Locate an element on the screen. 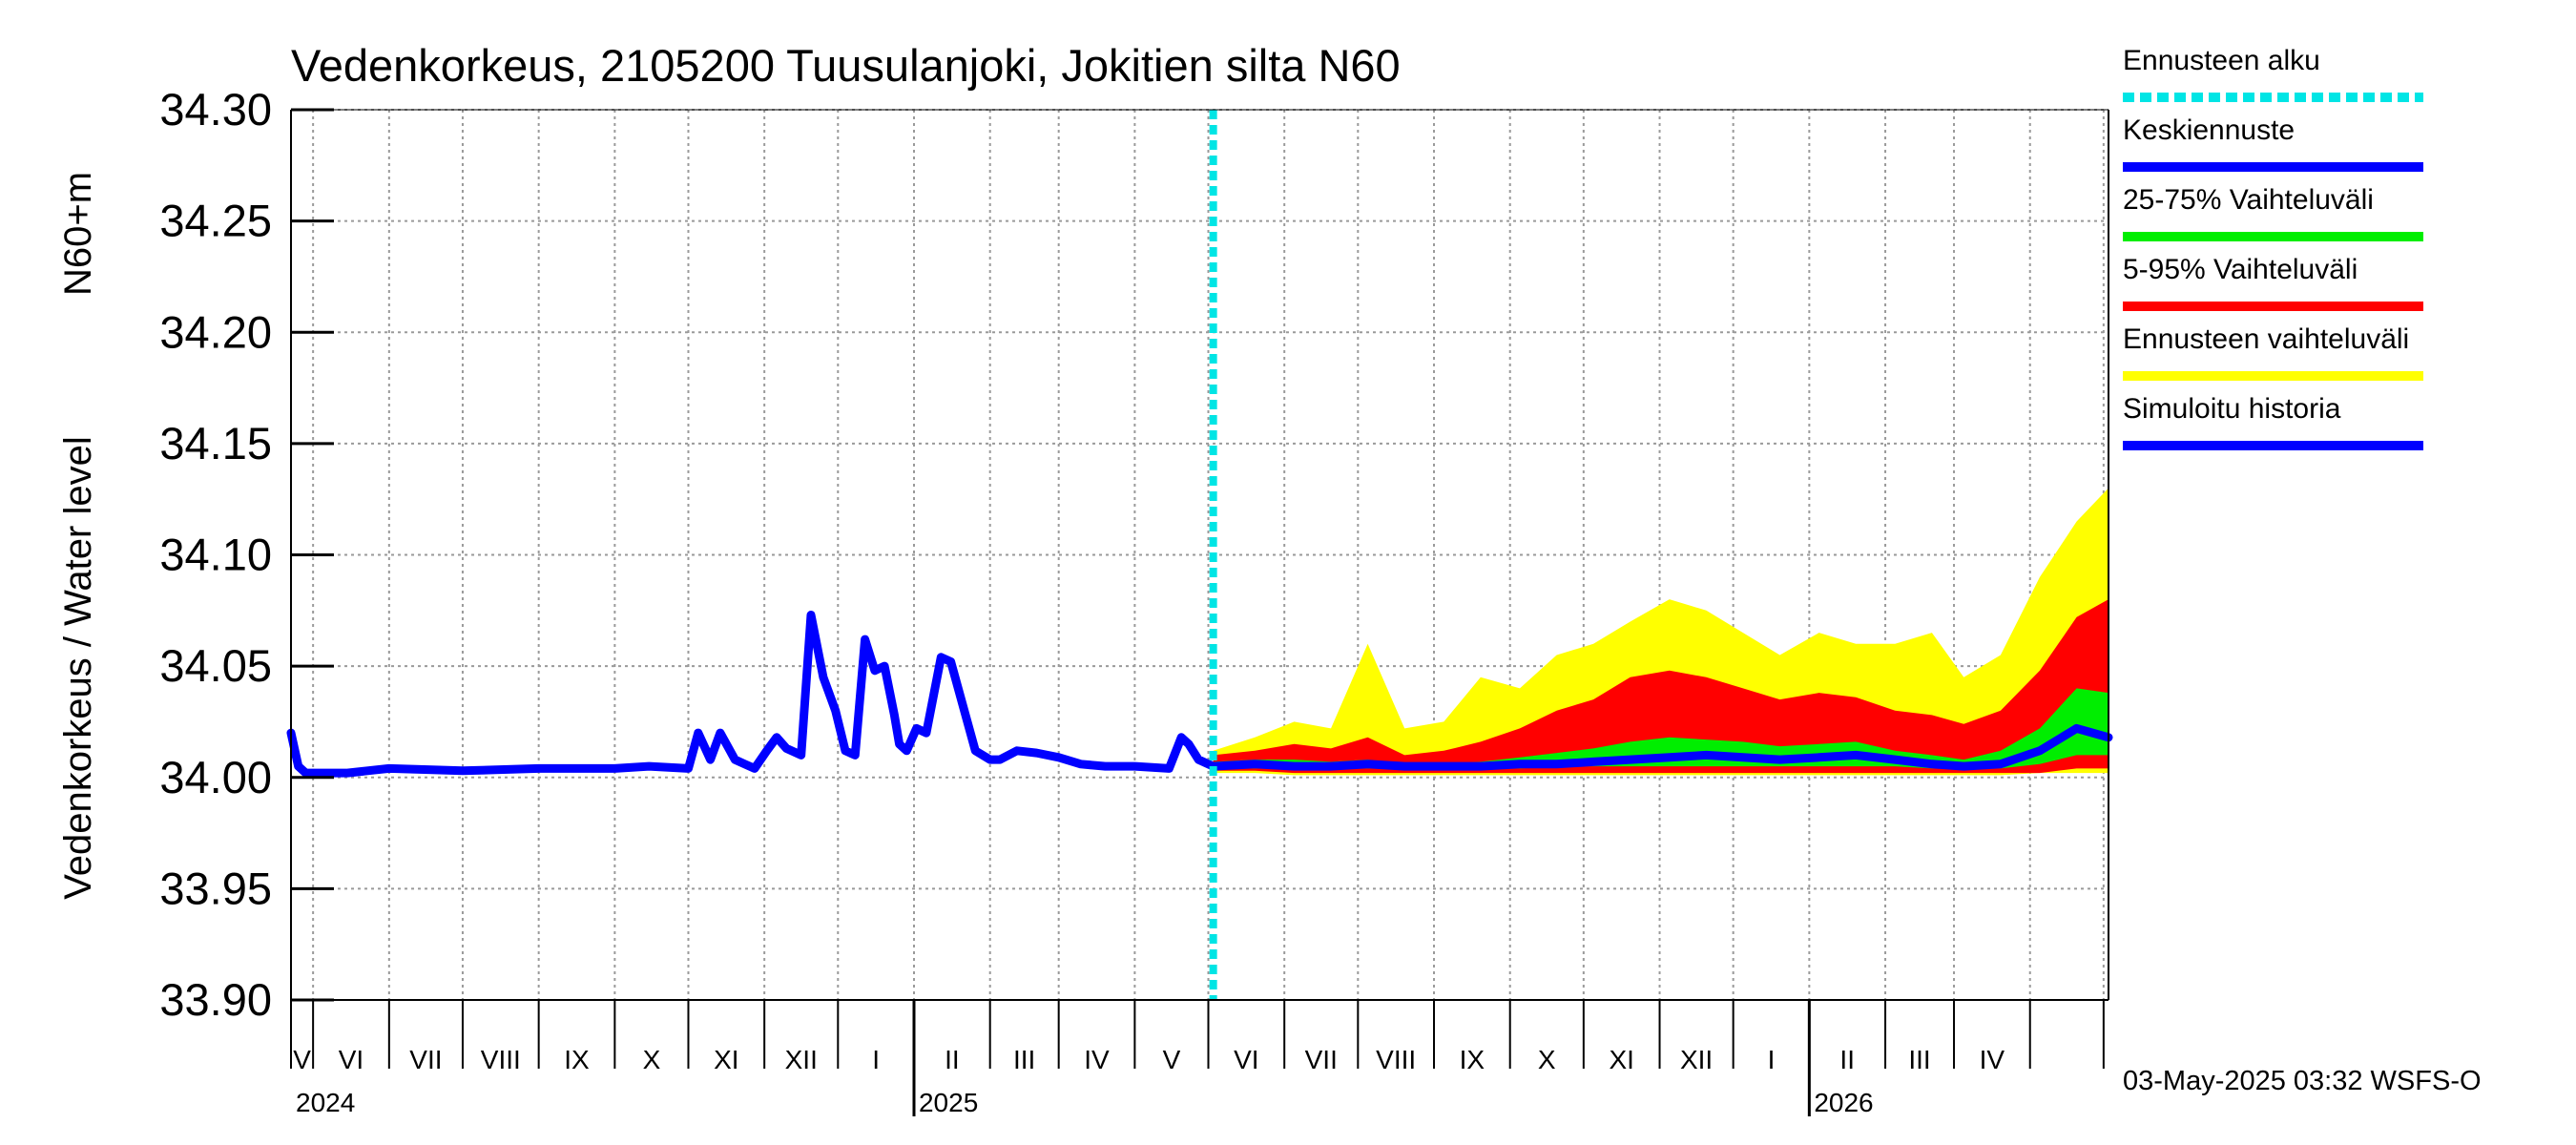  legend-item: 5-95% Vaihteluväli is located at coordinates (2273, 283).